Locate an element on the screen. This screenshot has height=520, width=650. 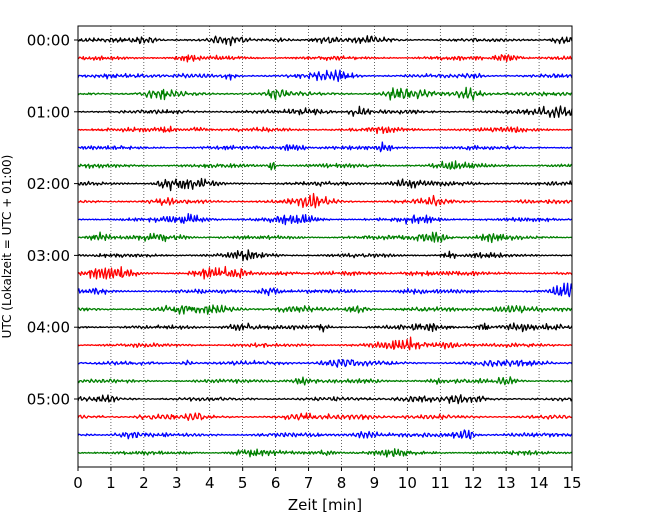
x-tick-label: 13 is located at coordinates (506, 483).